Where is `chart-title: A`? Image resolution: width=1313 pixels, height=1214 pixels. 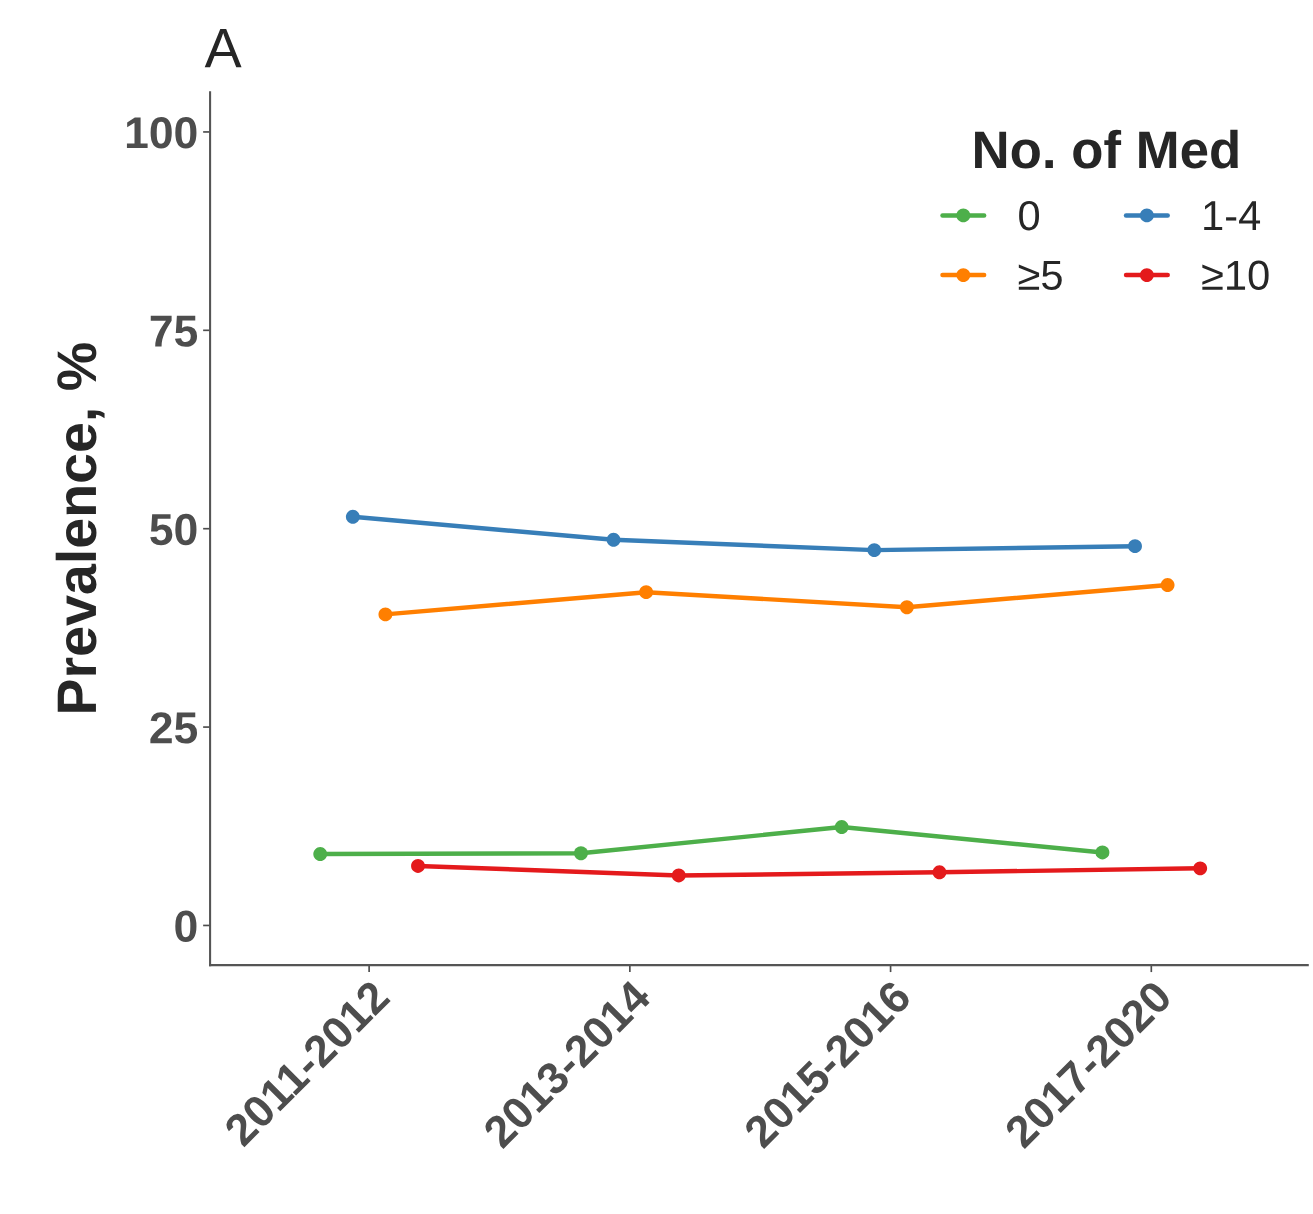
chart-title: A is located at coordinates (223, 48).